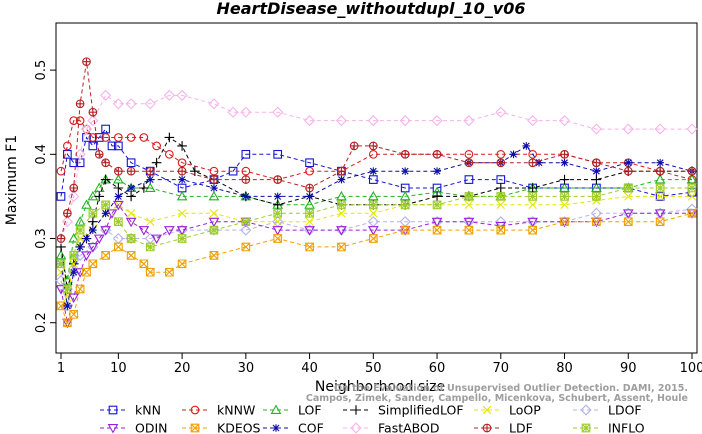 This screenshot has width=702, height=434. Describe the element at coordinates (371, 9) in the screenshot. I see `chart-title: HeartDisease_withoutdupl_10_v06` at that location.